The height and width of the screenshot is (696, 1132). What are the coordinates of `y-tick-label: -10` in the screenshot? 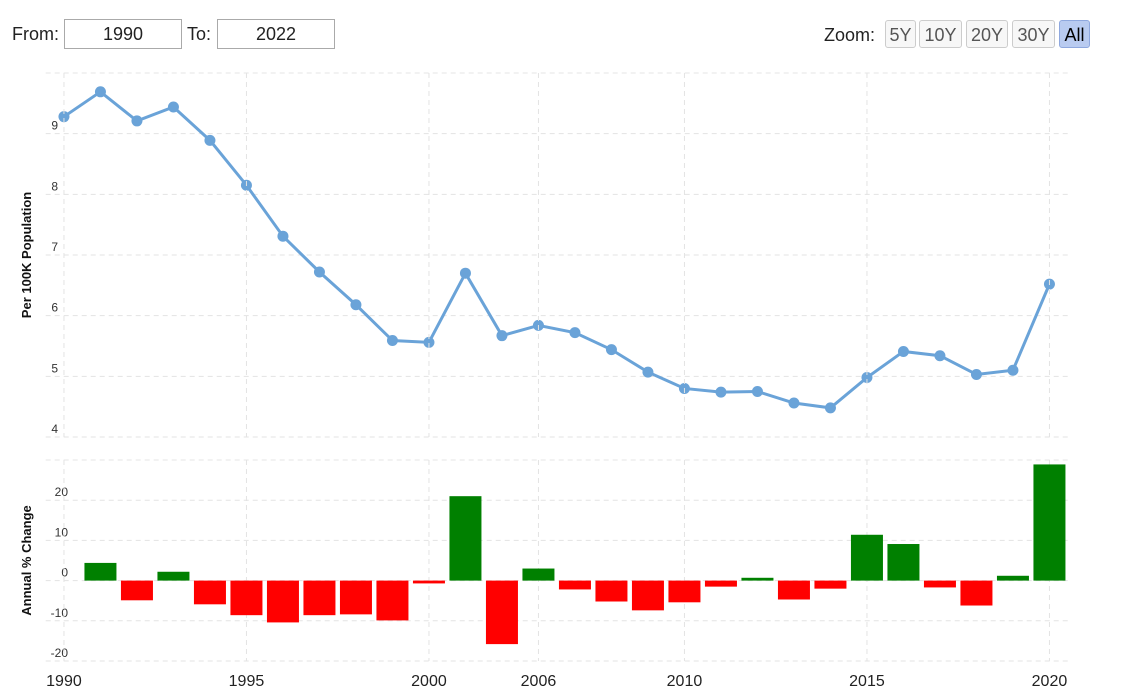 It's located at (60, 613).